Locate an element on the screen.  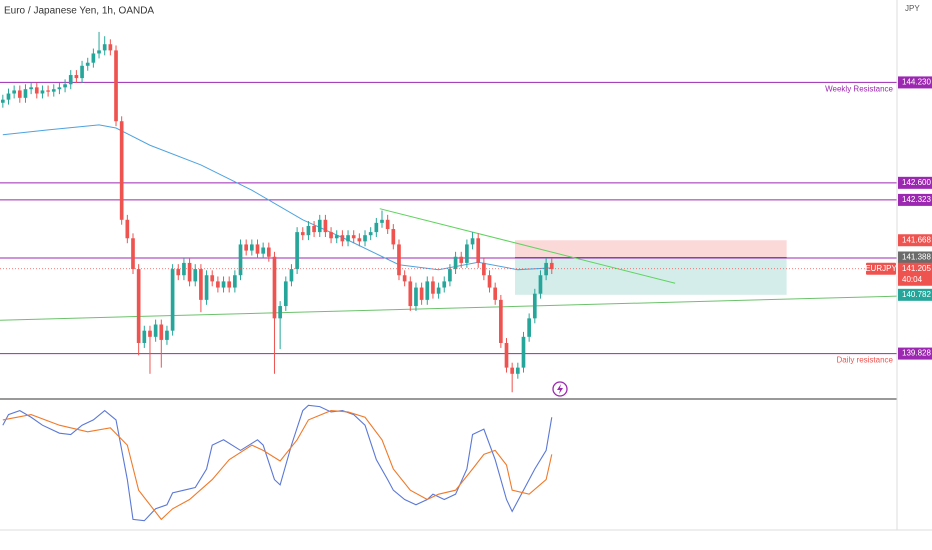
alert-bolt is located at coordinates (560, 389).